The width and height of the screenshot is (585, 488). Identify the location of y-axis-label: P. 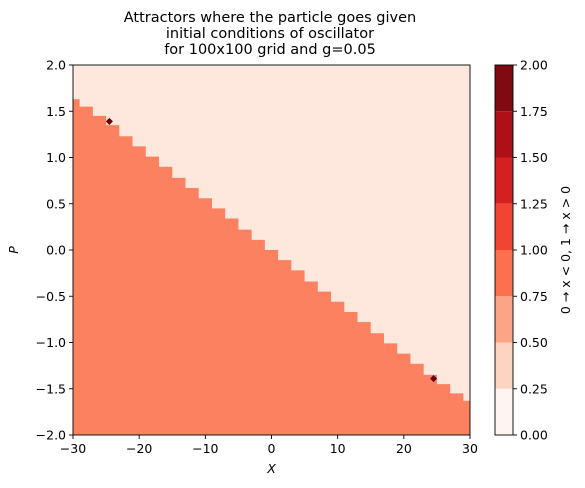
(13, 250).